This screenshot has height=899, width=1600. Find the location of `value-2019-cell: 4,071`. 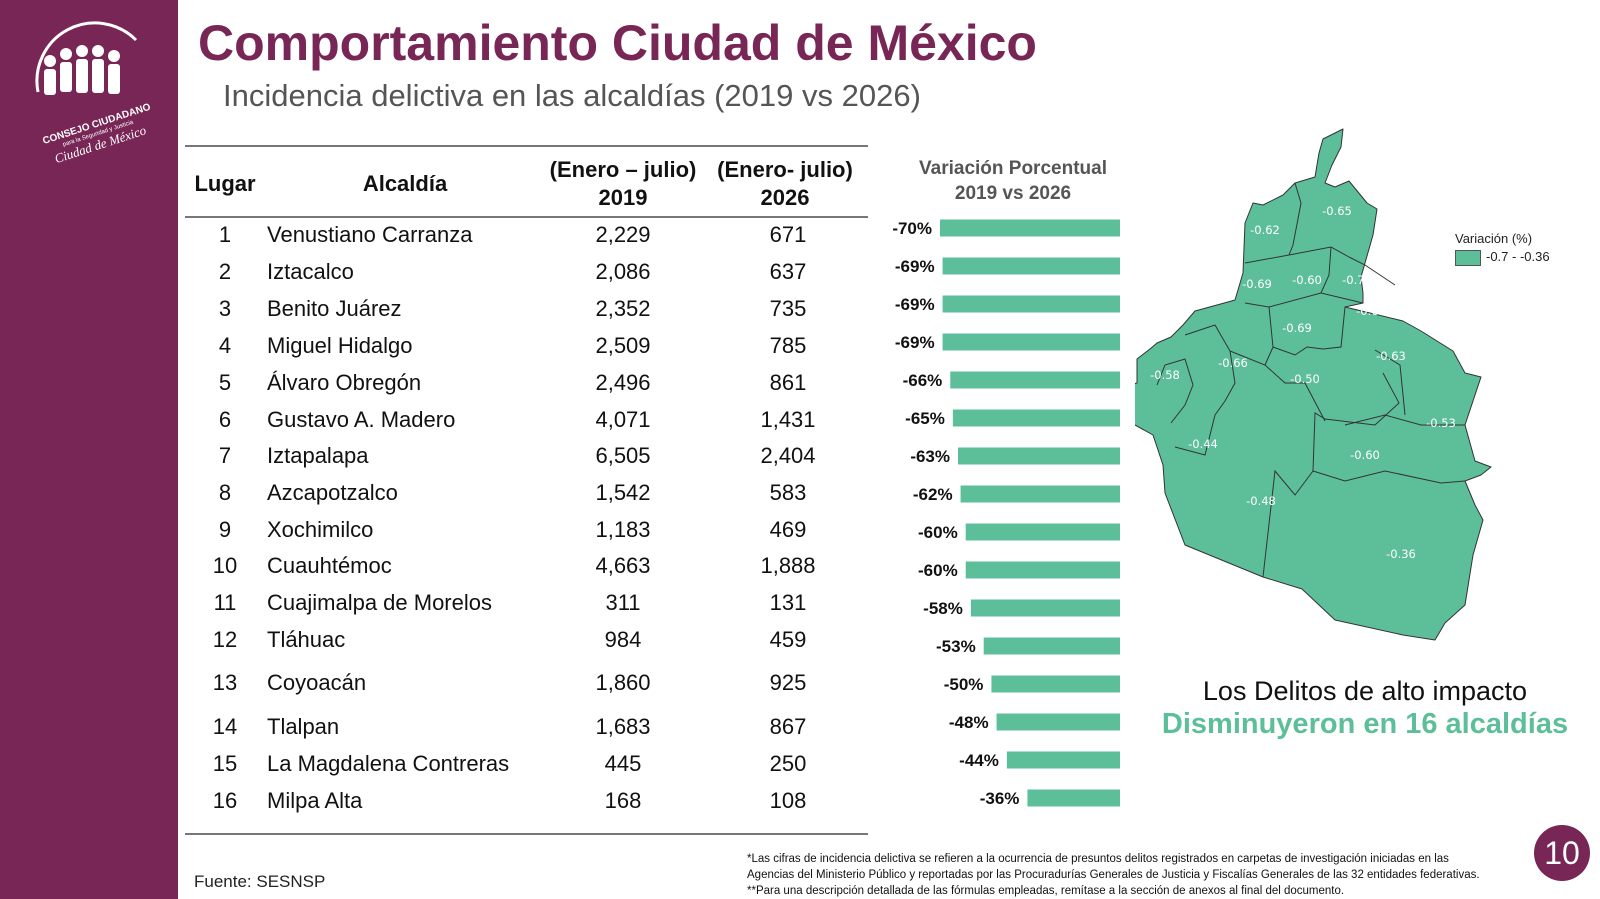

value-2019-cell: 4,071 is located at coordinates (623, 419).